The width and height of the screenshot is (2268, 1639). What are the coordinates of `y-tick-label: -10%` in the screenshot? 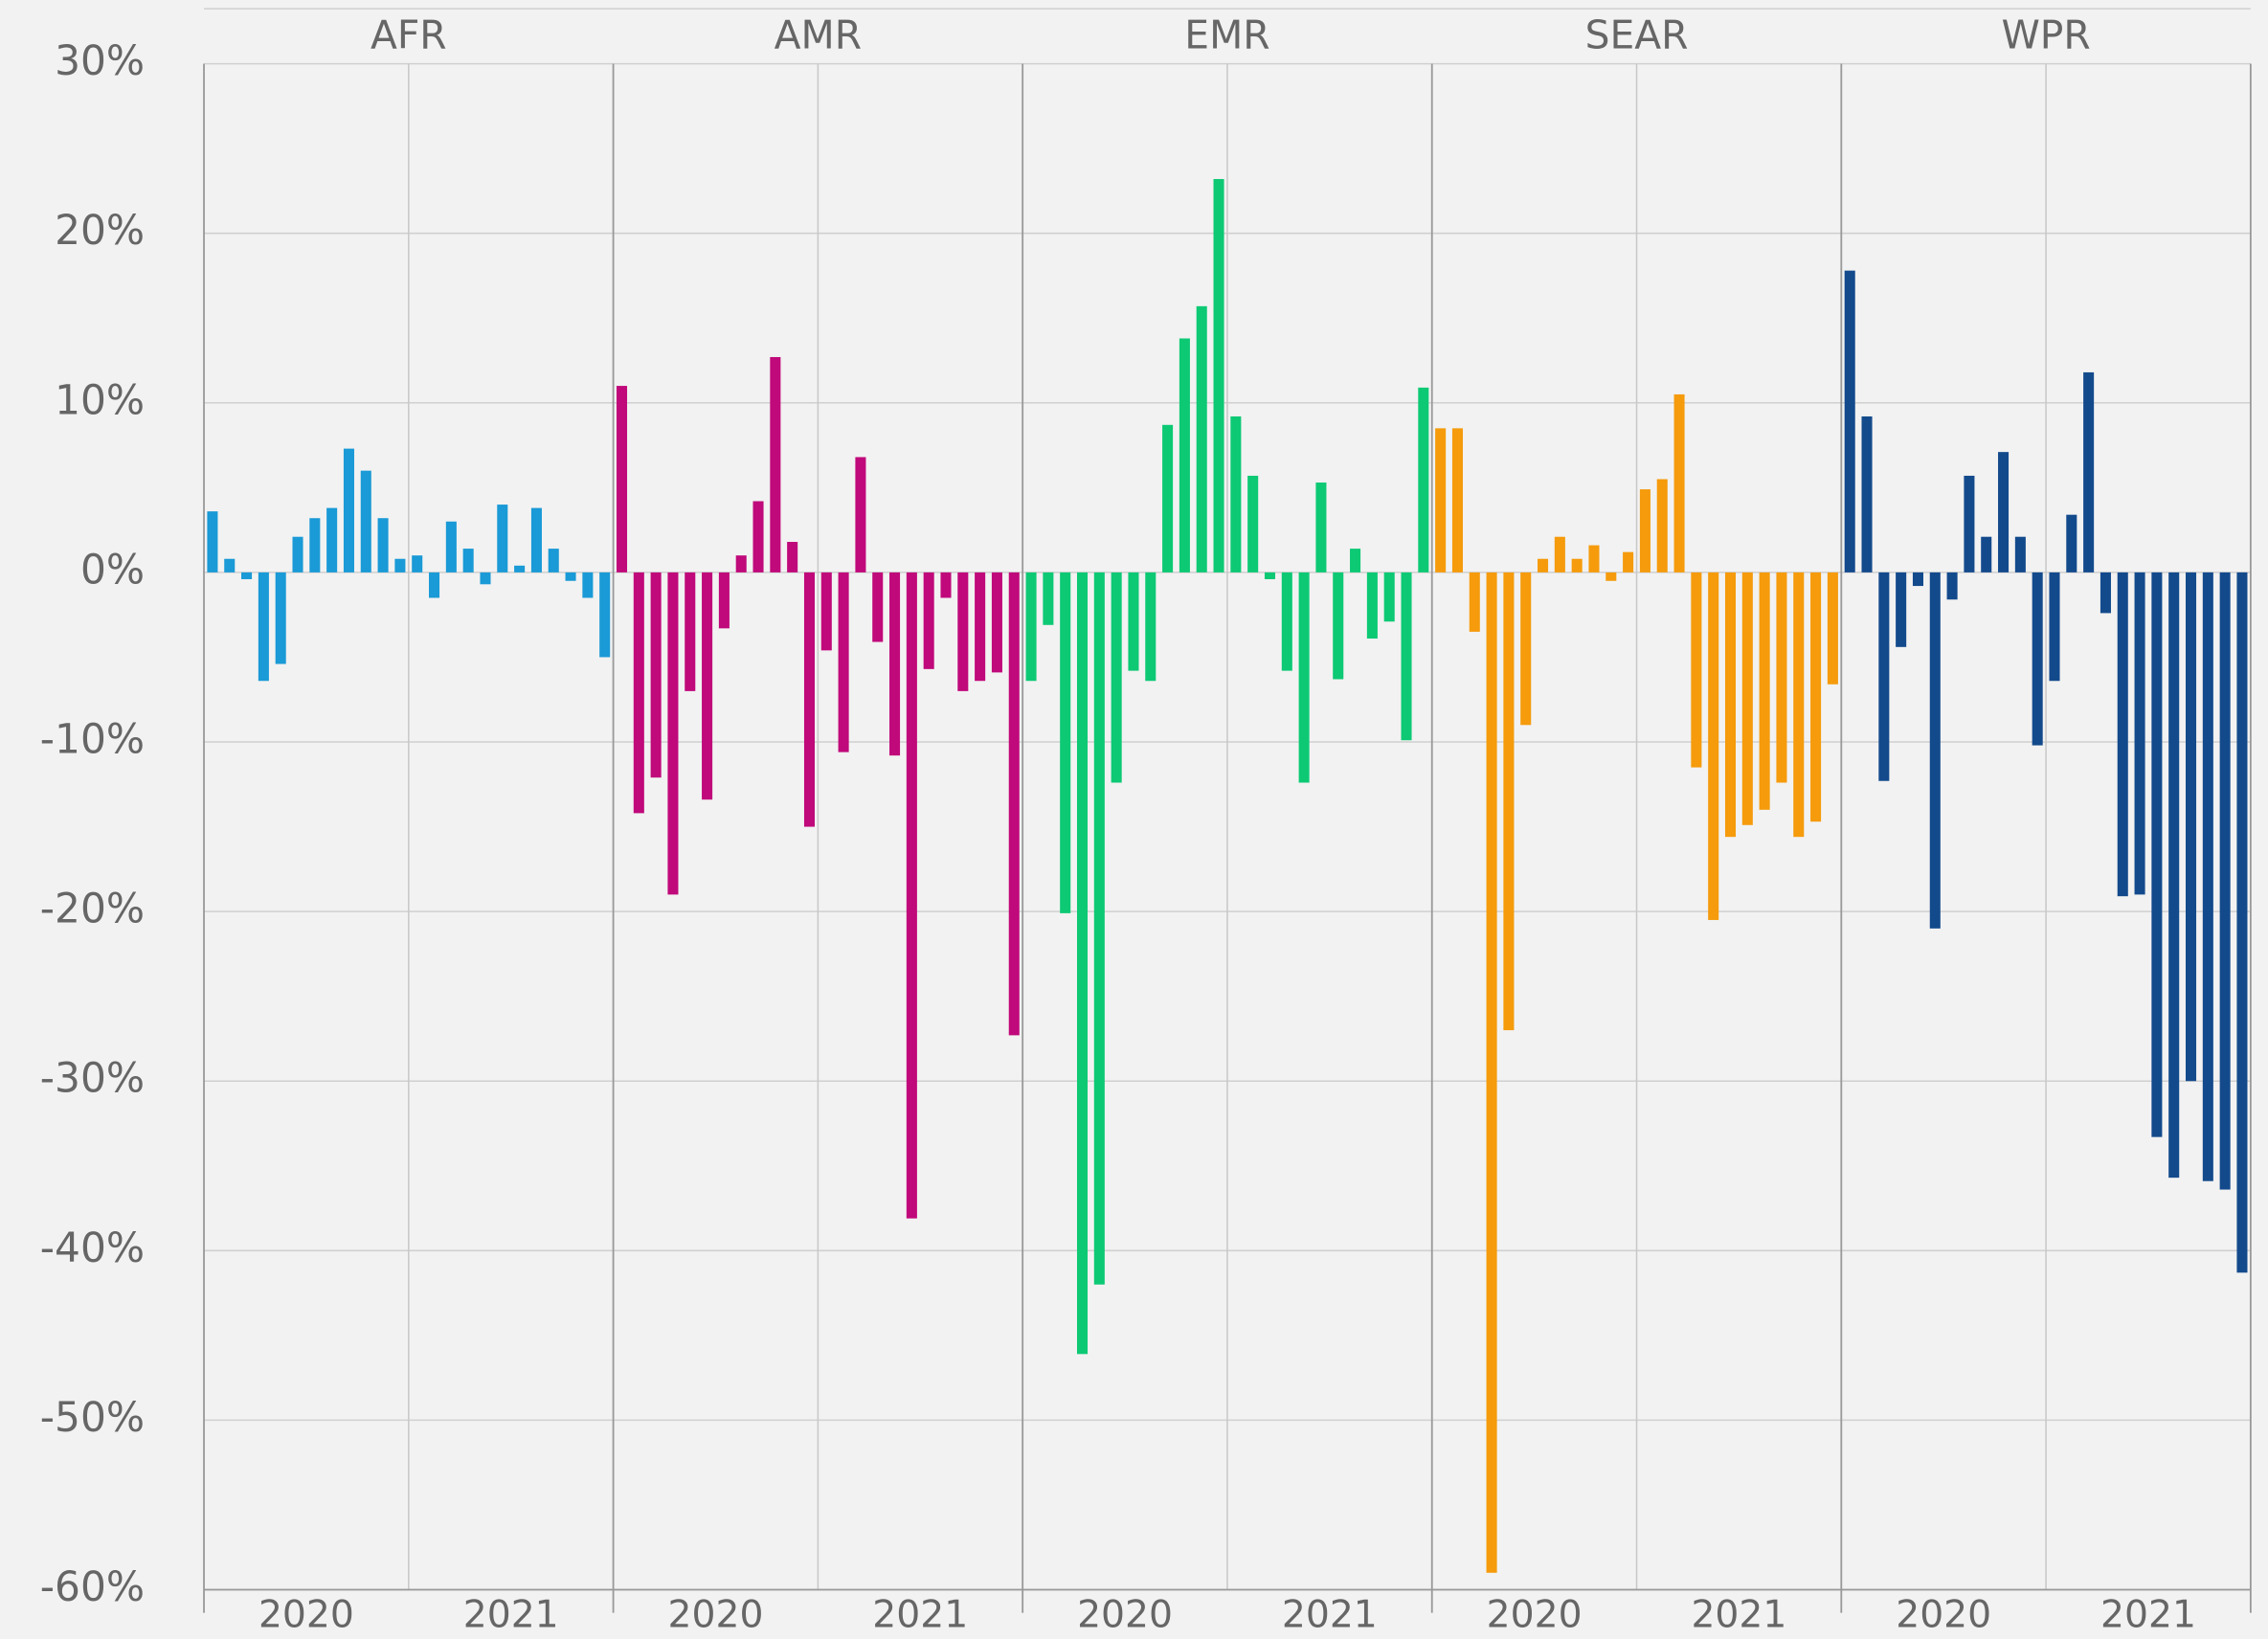 It's located at (92, 739).